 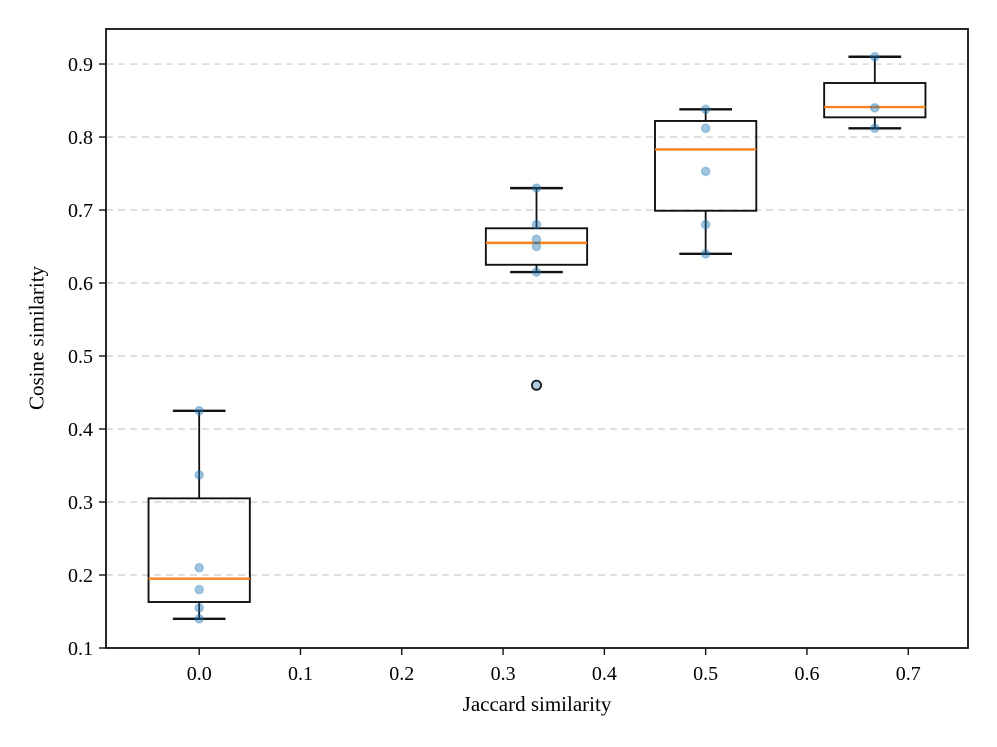 I want to click on y-tick-label: 0.3, so click(x=80, y=503).